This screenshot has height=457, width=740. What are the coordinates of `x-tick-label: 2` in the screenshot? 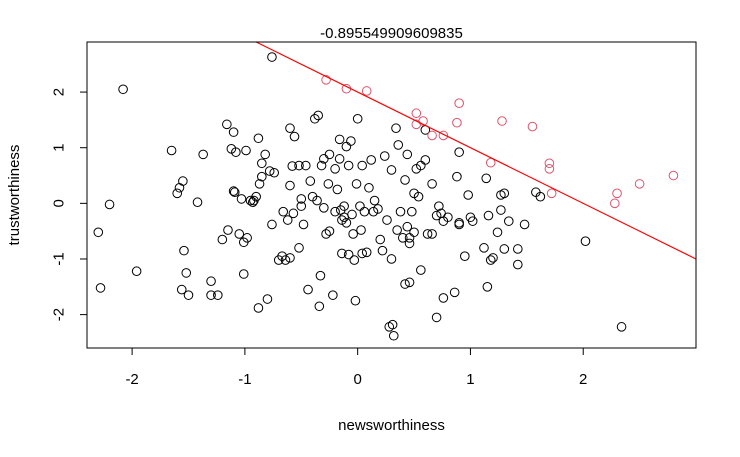 It's located at (583, 379).